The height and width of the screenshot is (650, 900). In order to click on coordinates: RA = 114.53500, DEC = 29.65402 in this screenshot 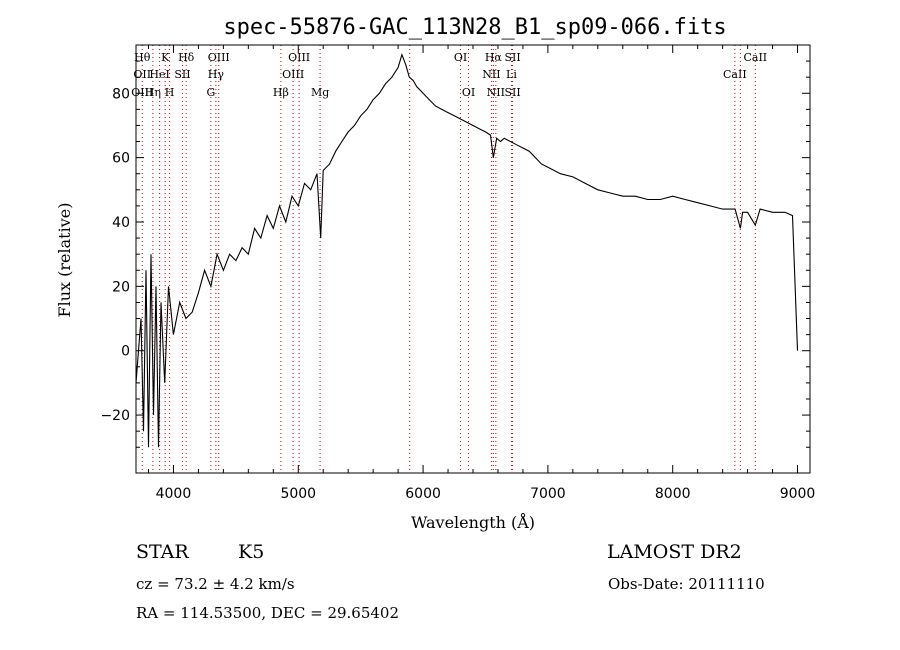, I will do `click(268, 613)`.